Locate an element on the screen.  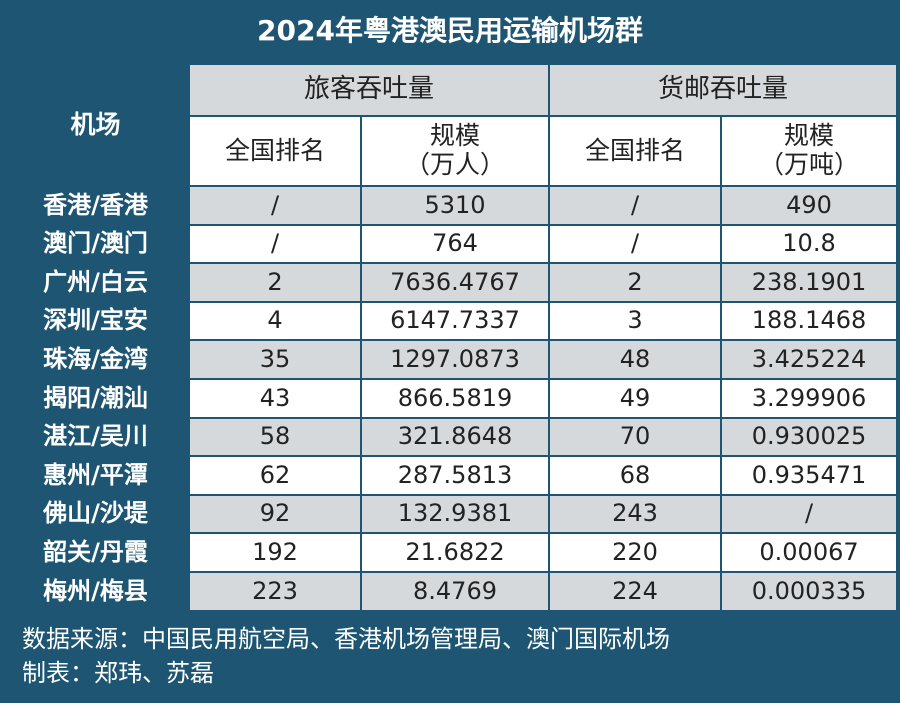
airport-name: 澳门/澳门 is located at coordinates (95, 244).